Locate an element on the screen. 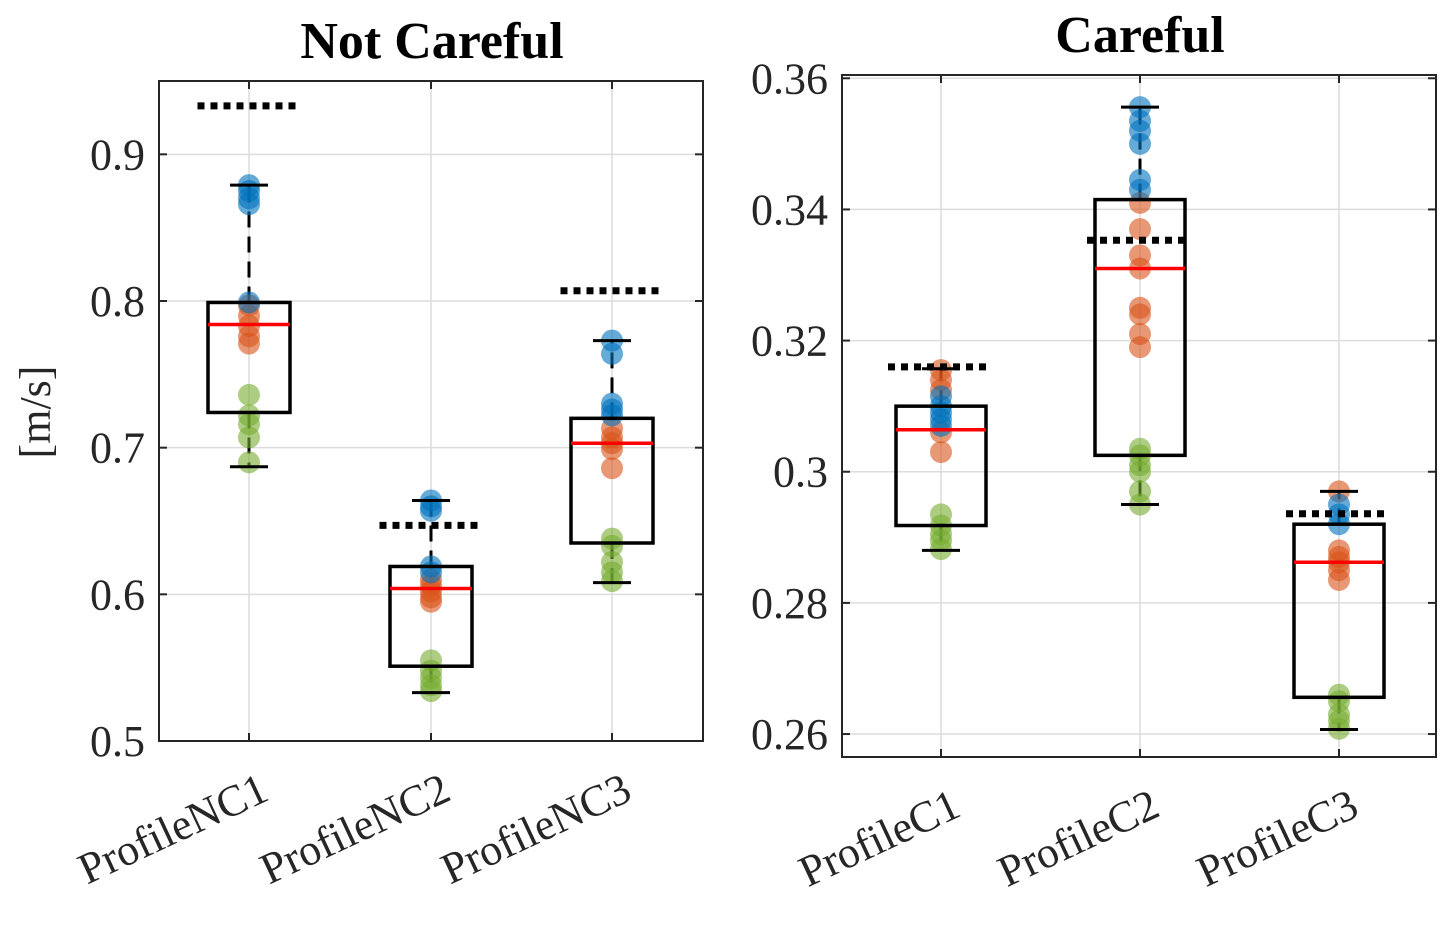 This screenshot has height=936, width=1451. x-tick-label: ProfileC1 is located at coordinates (879, 838).